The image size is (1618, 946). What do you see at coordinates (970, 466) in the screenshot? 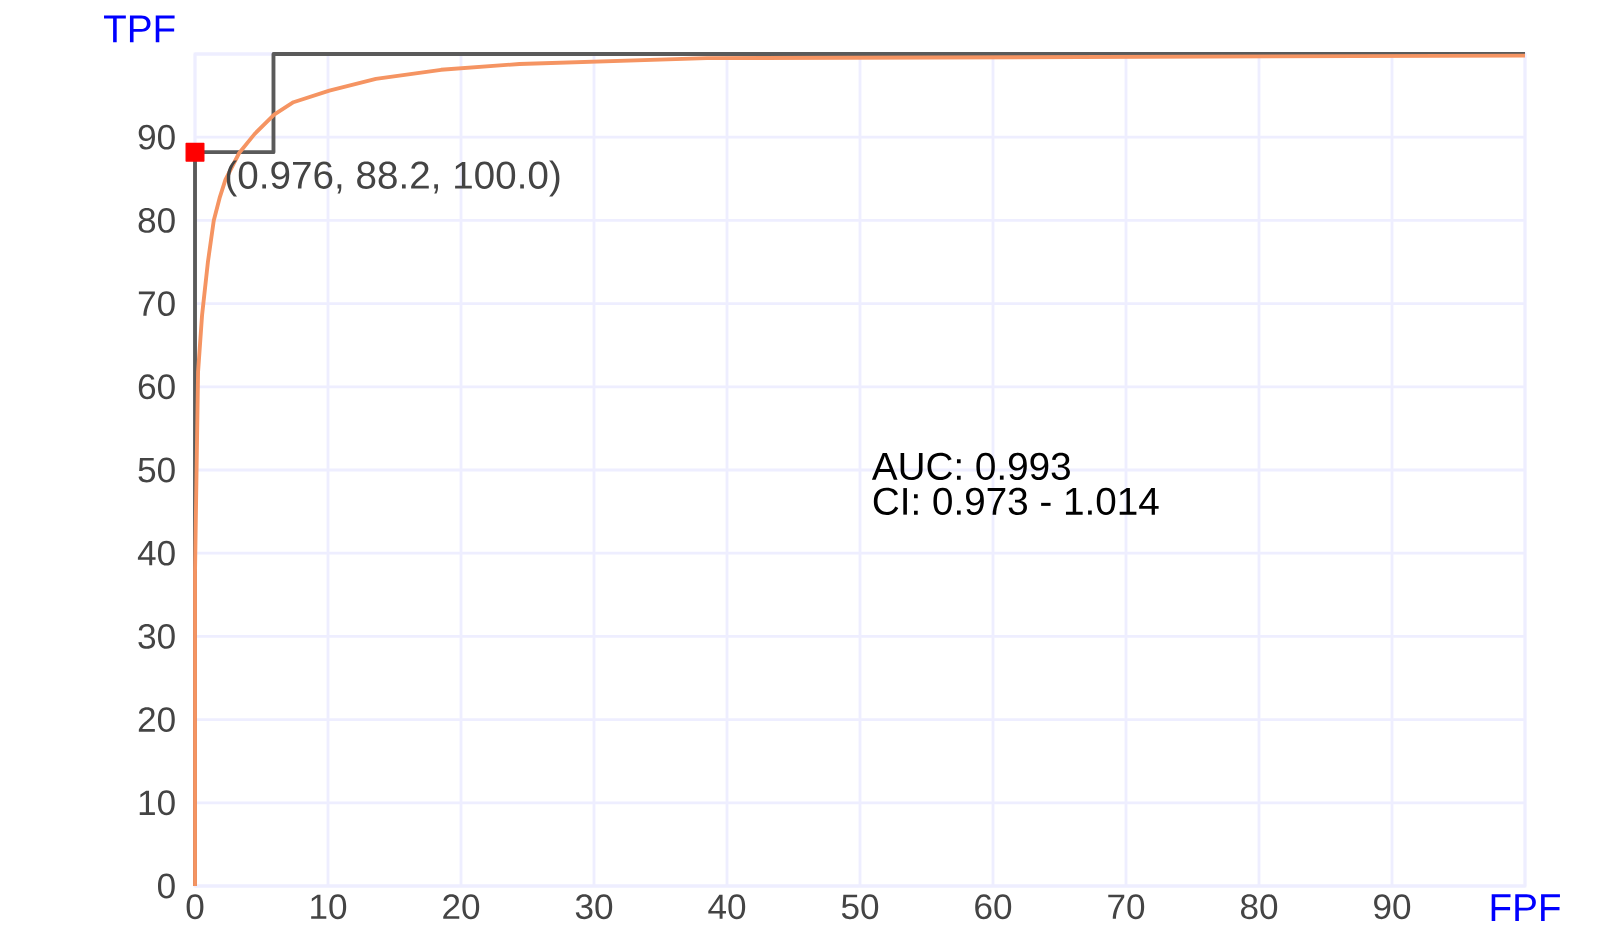
I see `annotation: AUC: 0.993` at bounding box center [970, 466].